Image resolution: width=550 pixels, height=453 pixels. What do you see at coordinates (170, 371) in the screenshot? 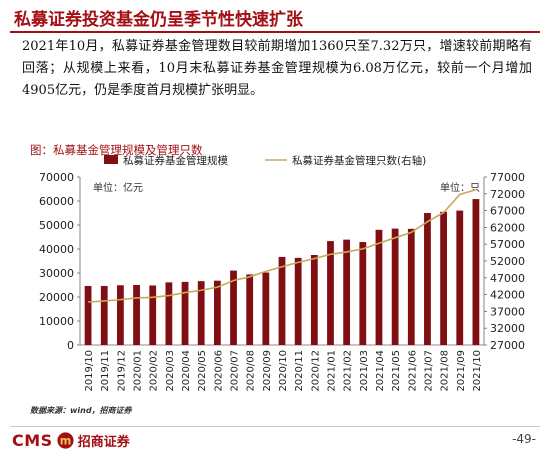
I see `x-tick-label: 2020/03` at bounding box center [170, 371].